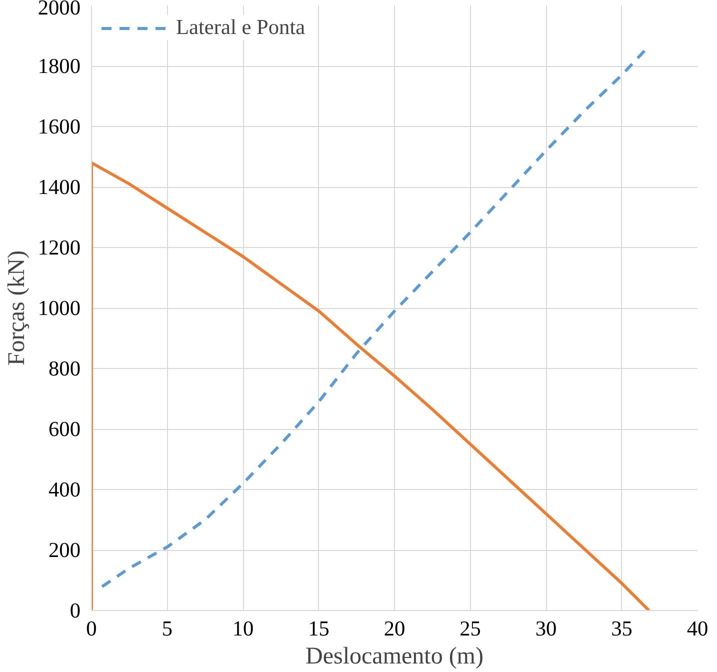 Image resolution: width=717 pixels, height=672 pixels. What do you see at coordinates (697, 628) in the screenshot?
I see `x-tick-label: 40` at bounding box center [697, 628].